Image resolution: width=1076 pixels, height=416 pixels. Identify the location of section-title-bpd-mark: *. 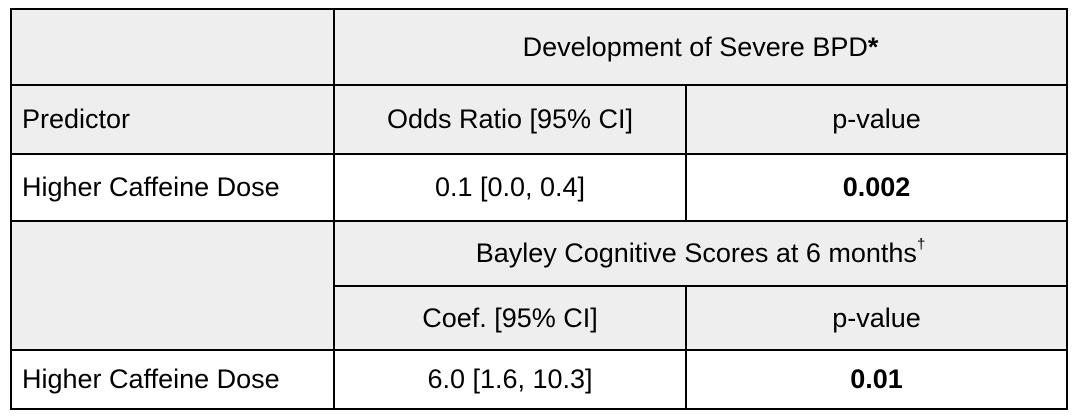
(873, 46).